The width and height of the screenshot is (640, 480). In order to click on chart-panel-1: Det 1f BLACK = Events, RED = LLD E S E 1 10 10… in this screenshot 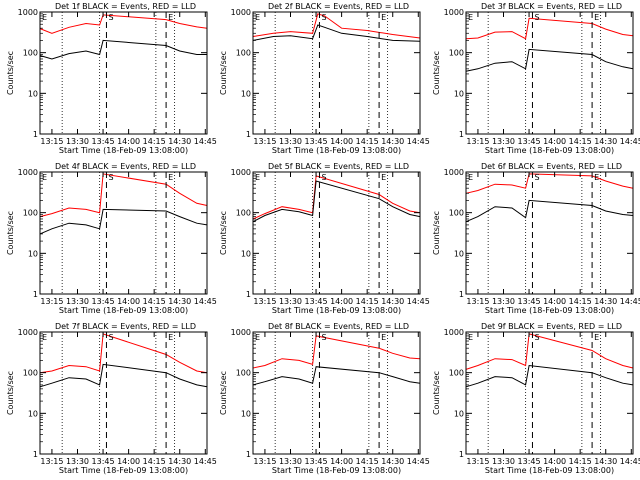, I will do `click(111, 78)`.